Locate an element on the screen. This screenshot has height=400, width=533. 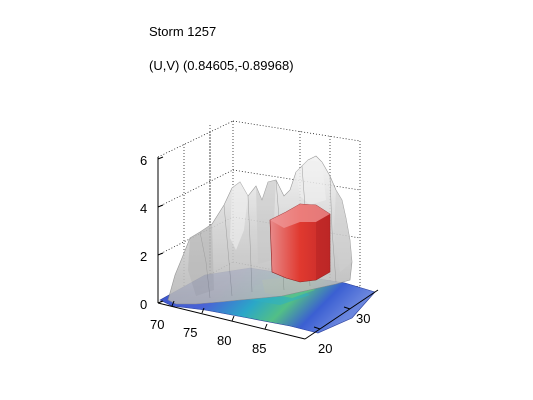
x-tick-label: 85 is located at coordinates (259, 348).